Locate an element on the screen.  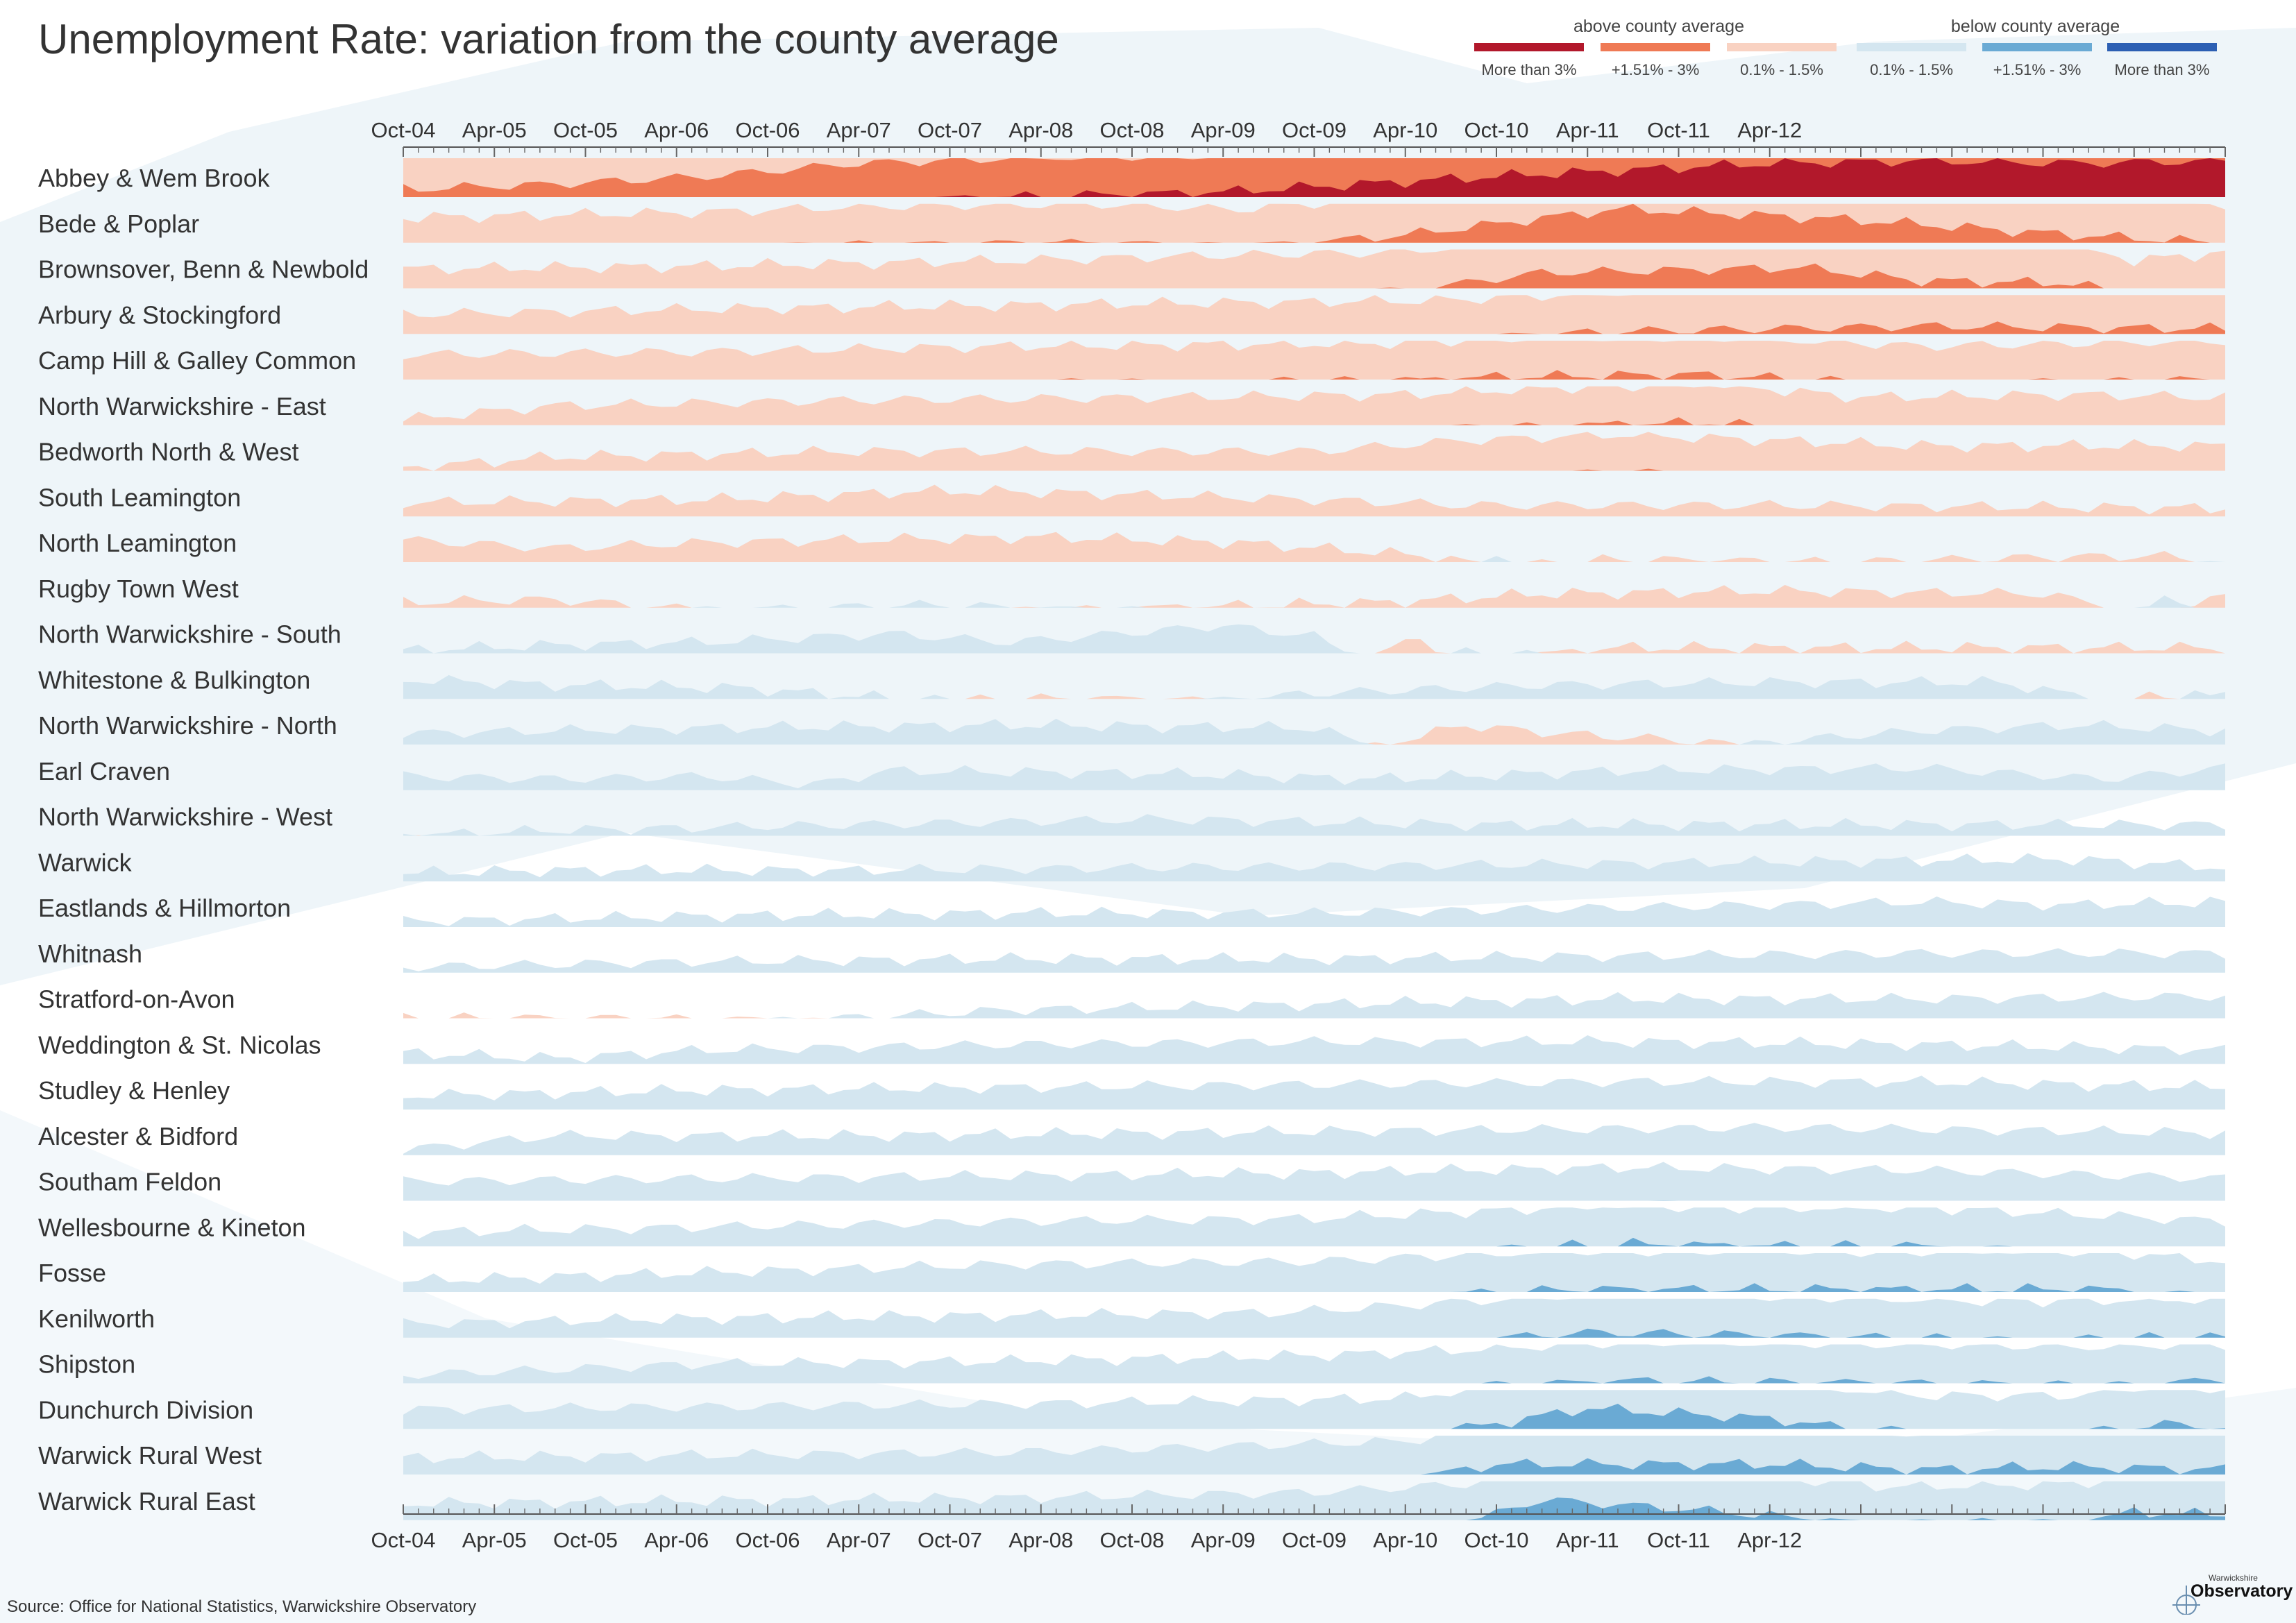
legend-item-above-mid: +1.51% - 3% is located at coordinates (1655, 61).